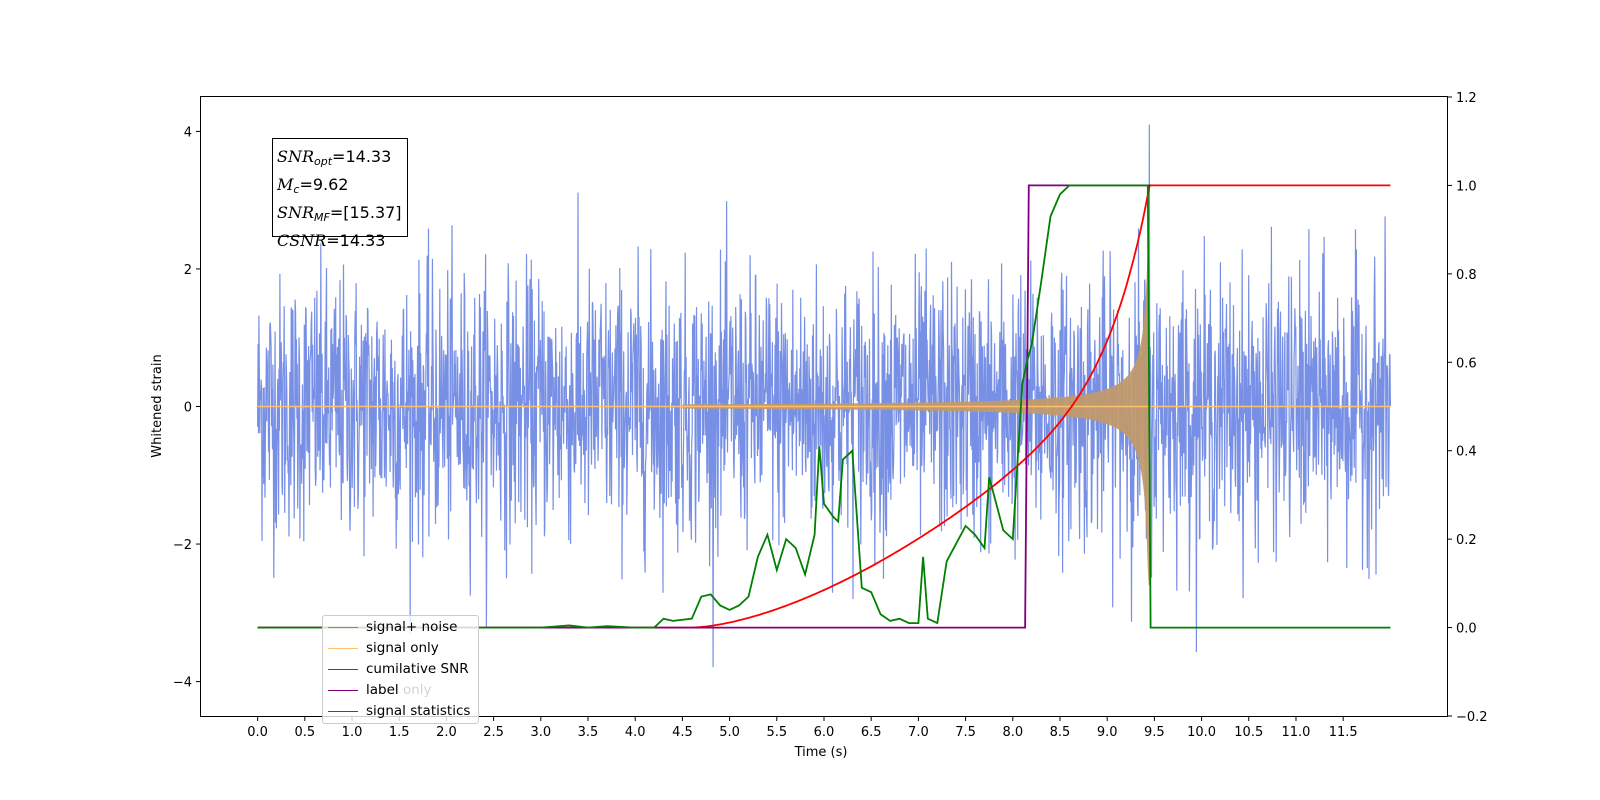 The width and height of the screenshot is (1600, 800). I want to click on x-tick-label: 9.0, so click(1107, 732).